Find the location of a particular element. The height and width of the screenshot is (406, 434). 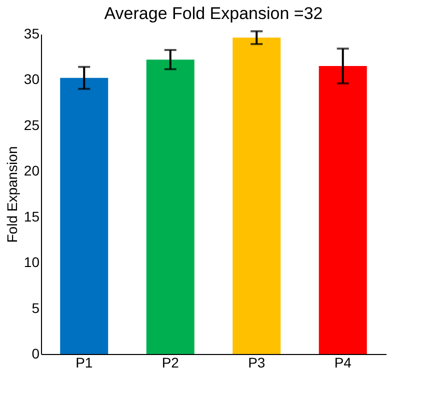

y-axis-title: Fold Expansion is located at coordinates (12, 194).